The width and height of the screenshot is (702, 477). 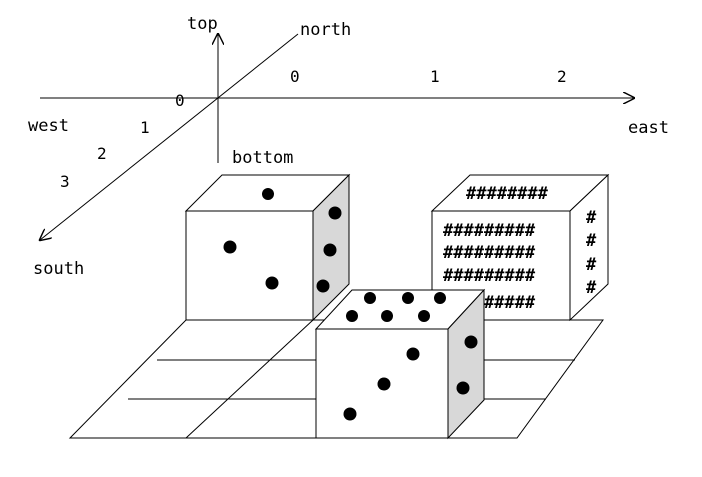 I want to click on east-tick-1: 1, so click(x=435, y=76).